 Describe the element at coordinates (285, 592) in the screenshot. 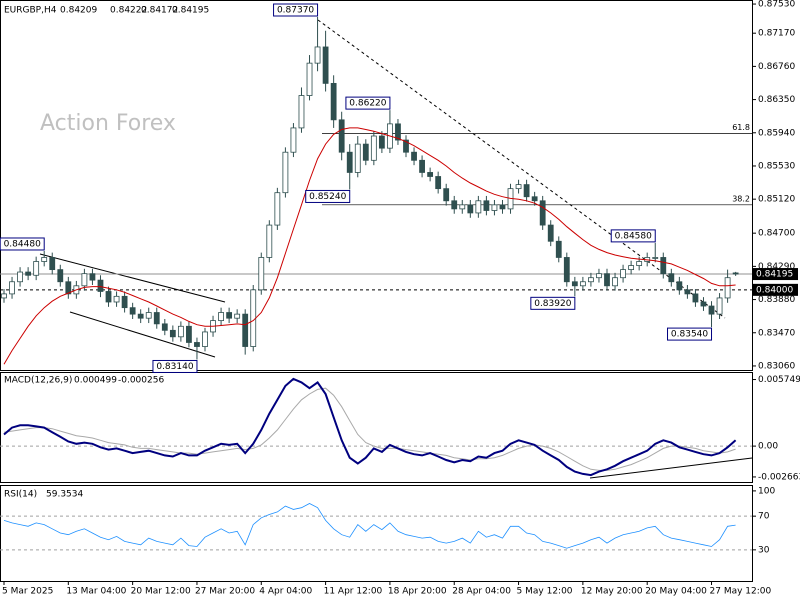

I see `x-tick-label: 4 Apr 04:00` at that location.